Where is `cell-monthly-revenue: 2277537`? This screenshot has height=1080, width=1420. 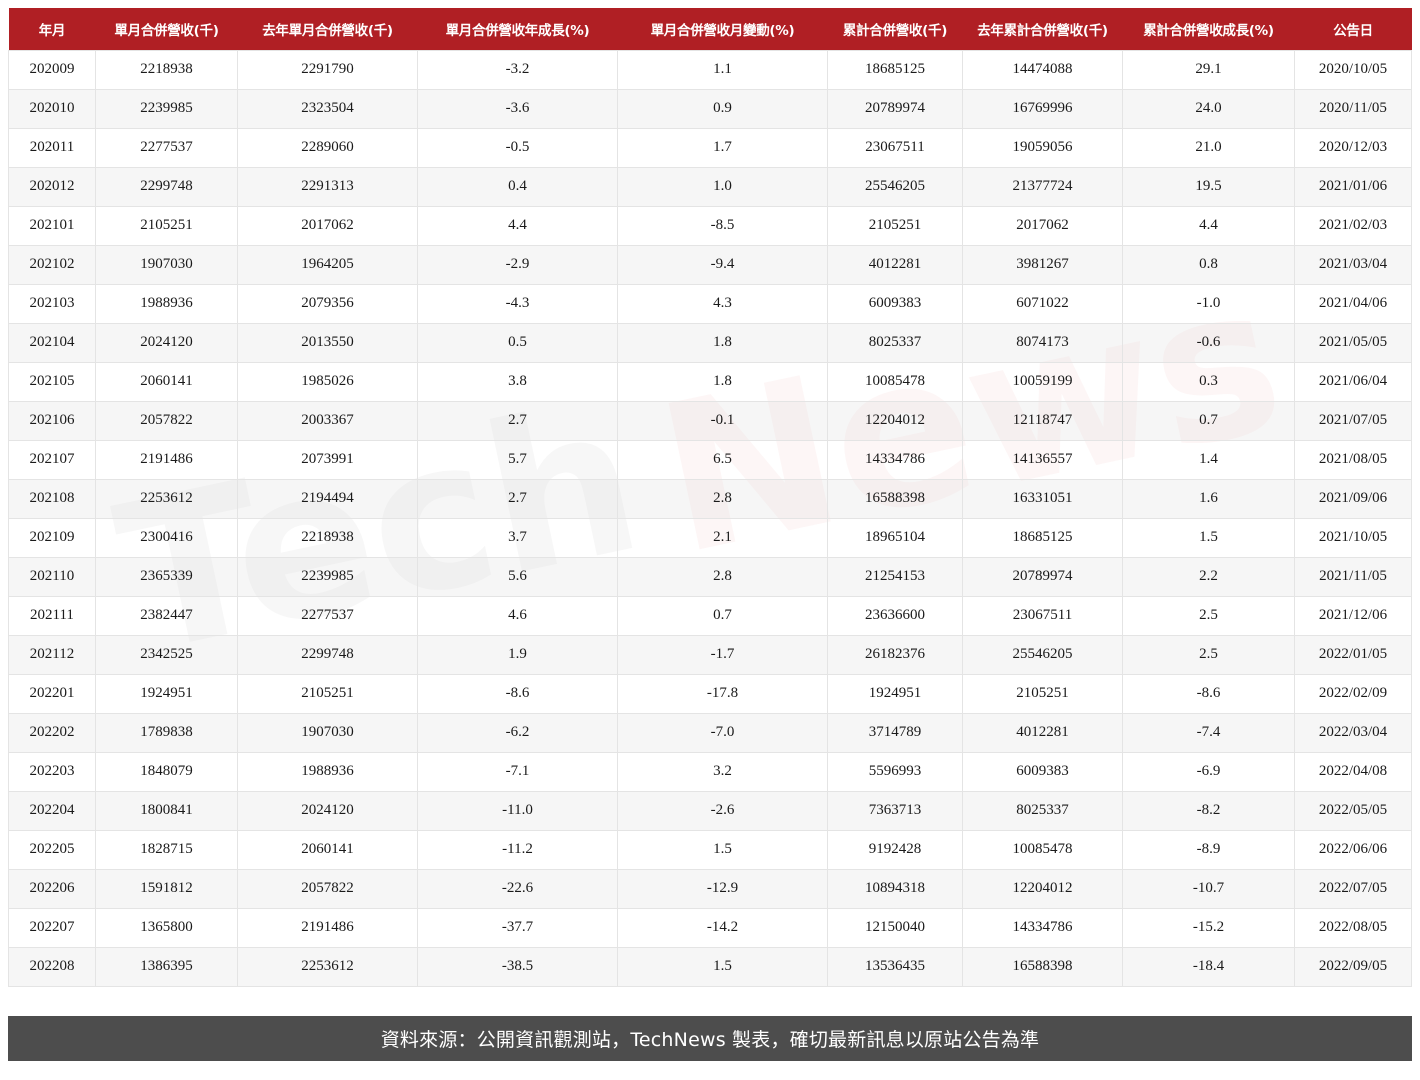 cell-monthly-revenue: 2277537 is located at coordinates (166, 147).